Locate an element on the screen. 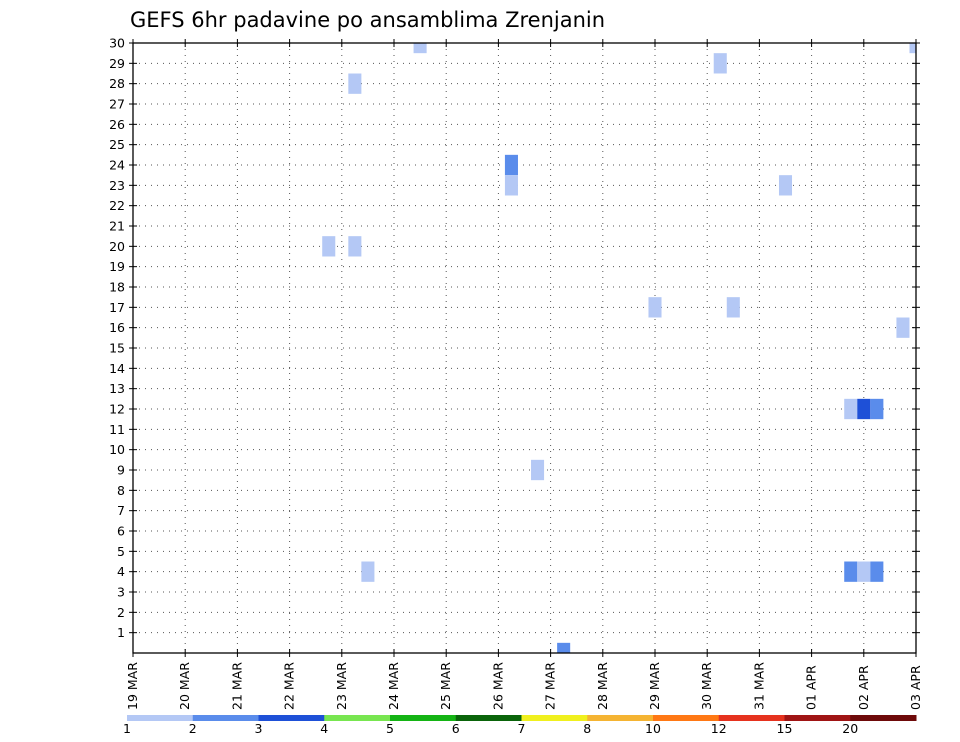  x-tick-label: 27 MAR is located at coordinates (550, 686).